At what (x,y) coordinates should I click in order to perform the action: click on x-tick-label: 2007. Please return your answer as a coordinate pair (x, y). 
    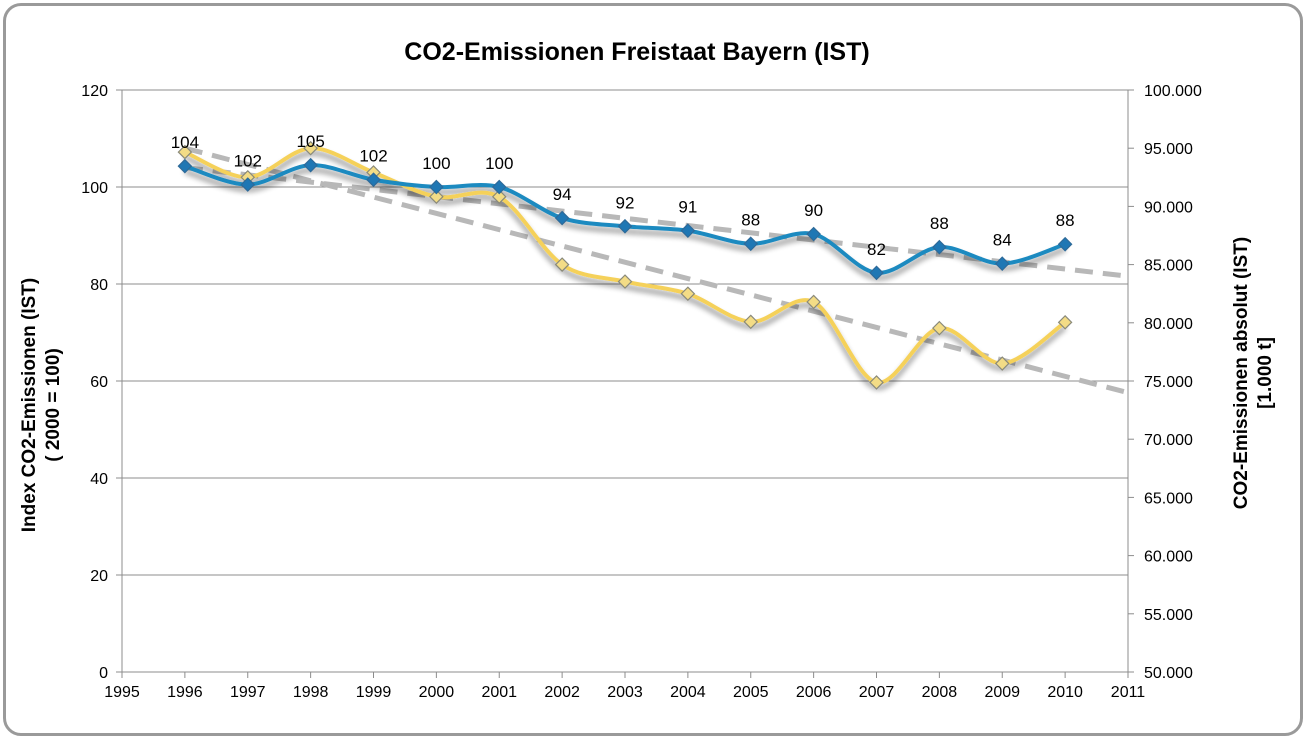
    Looking at the image, I should click on (877, 692).